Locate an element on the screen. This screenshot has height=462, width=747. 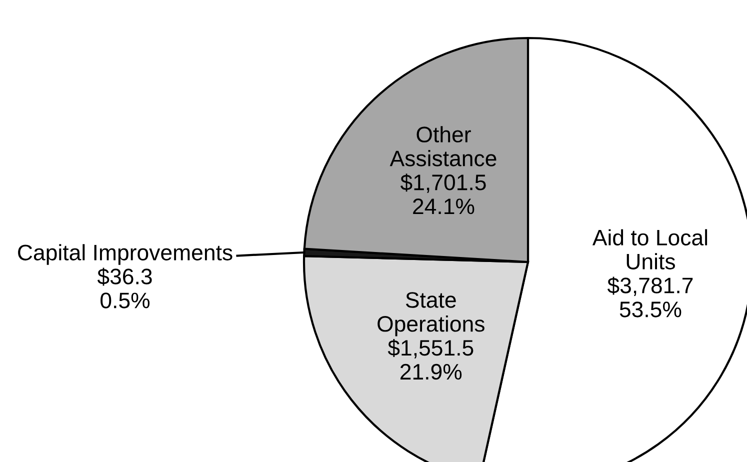
slice-label: State Operations is located at coordinates (431, 314).